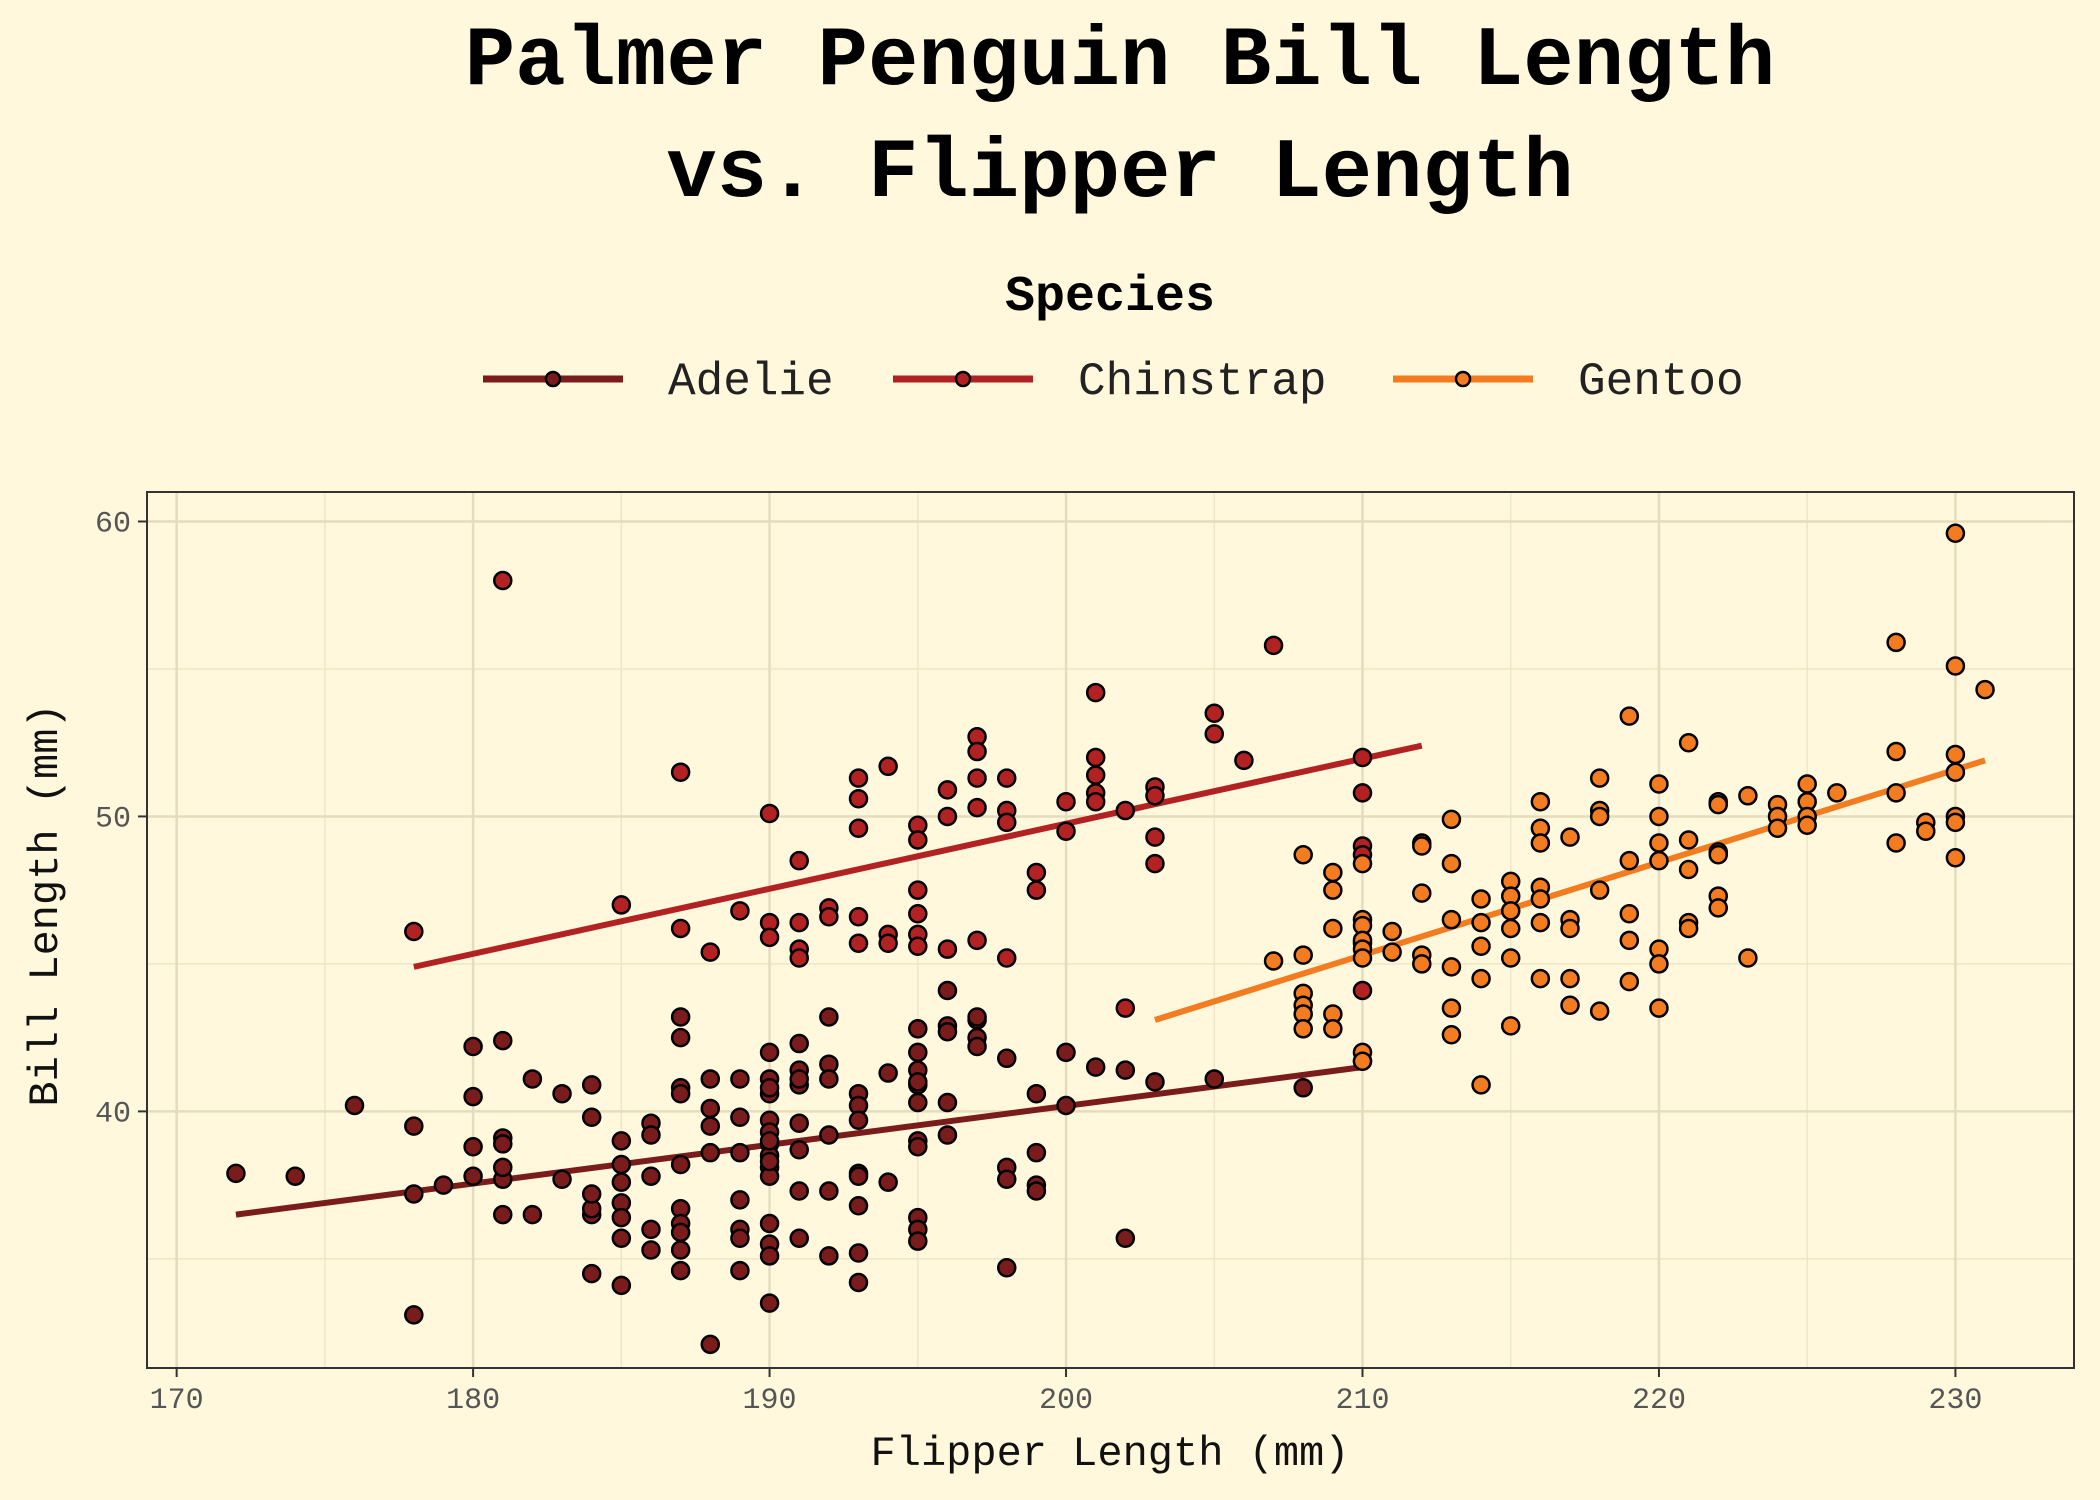  What do you see at coordinates (1202, 382) in the screenshot?
I see `legend-label-chinstrap: Chinstrap` at bounding box center [1202, 382].